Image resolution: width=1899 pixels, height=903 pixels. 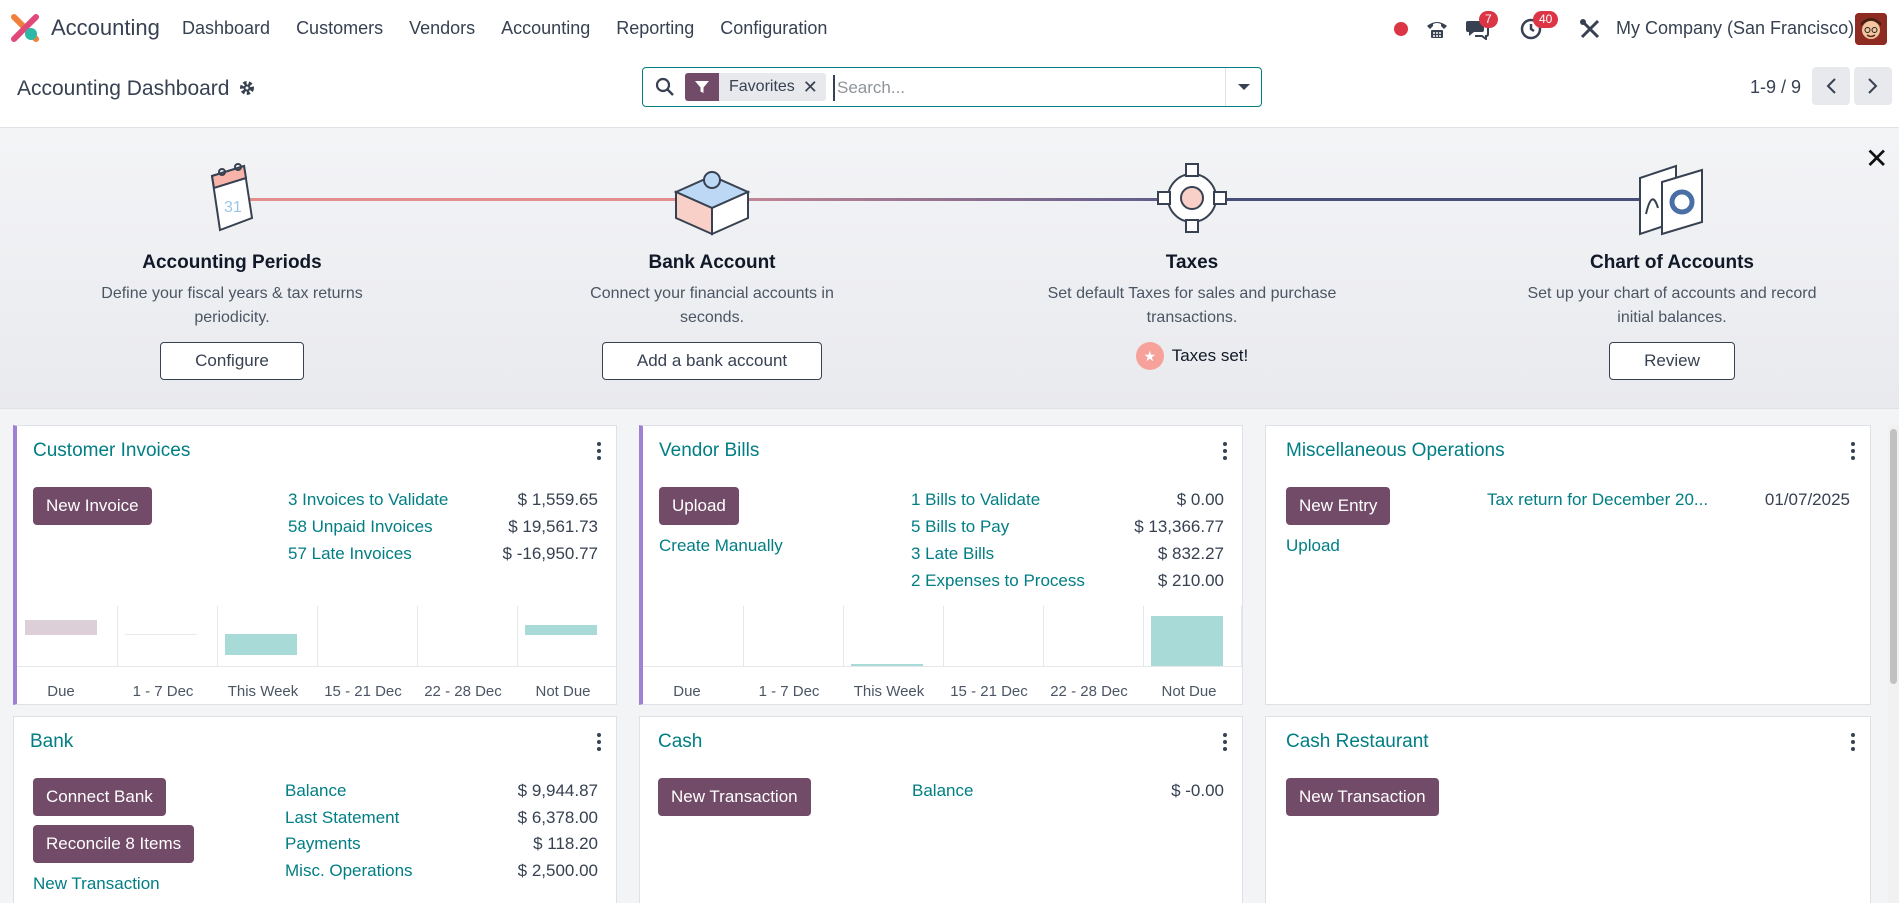 I want to click on bills-to-validate-link: 1 Bills to Validate, so click(x=976, y=499).